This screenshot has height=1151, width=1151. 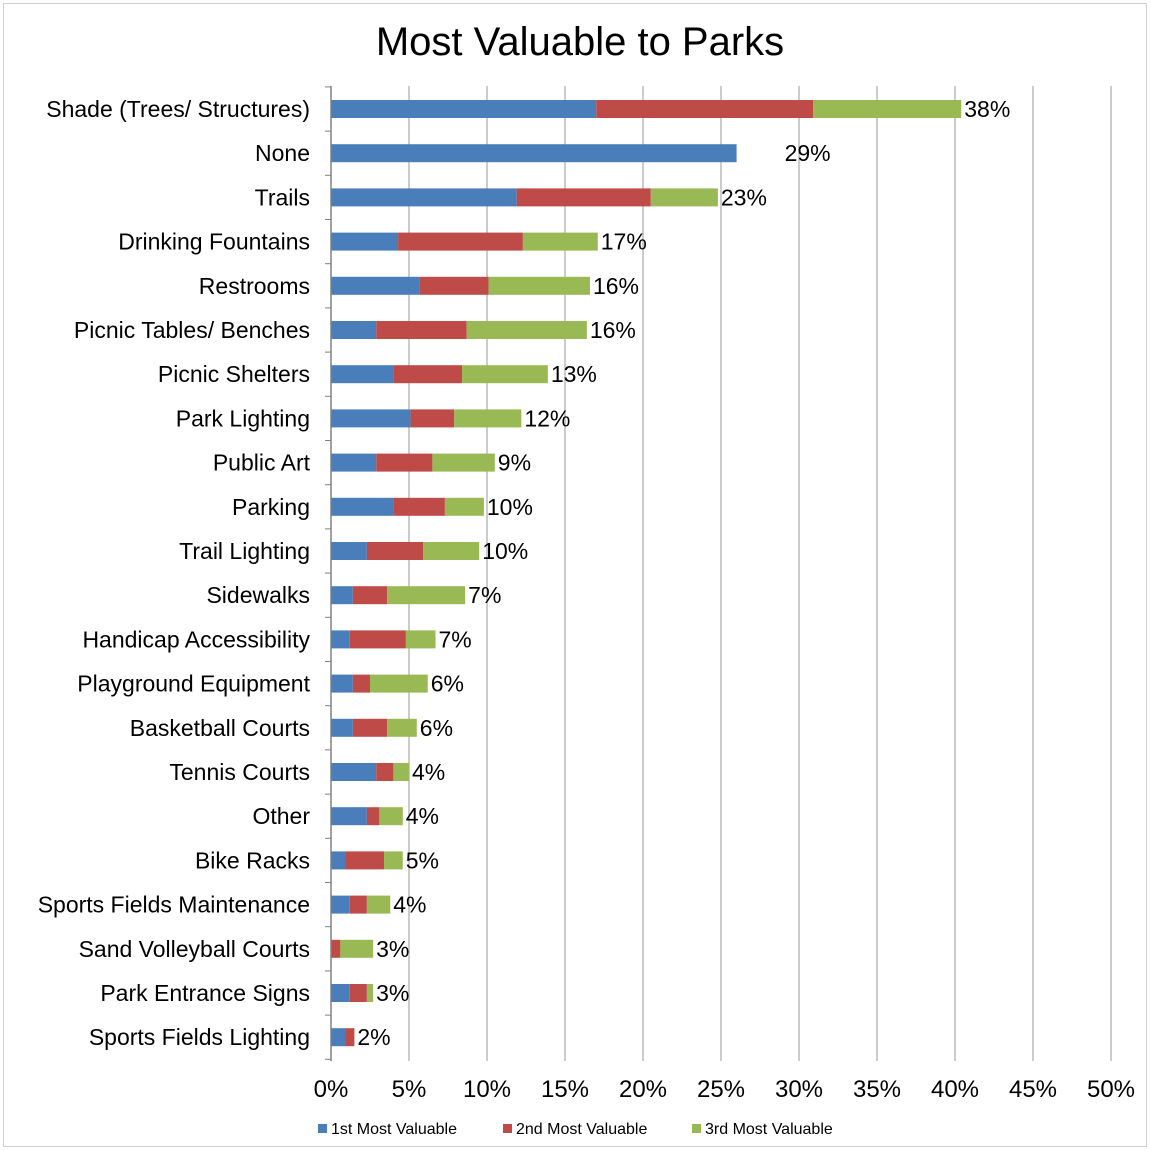 I want to click on data-label: 23%, so click(x=744, y=197).